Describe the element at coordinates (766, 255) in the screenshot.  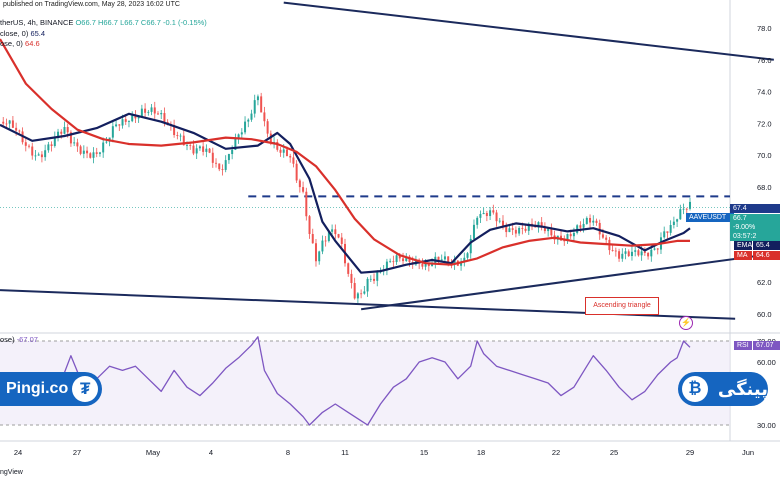
I see `ma-val-pill: 64.6` at that location.